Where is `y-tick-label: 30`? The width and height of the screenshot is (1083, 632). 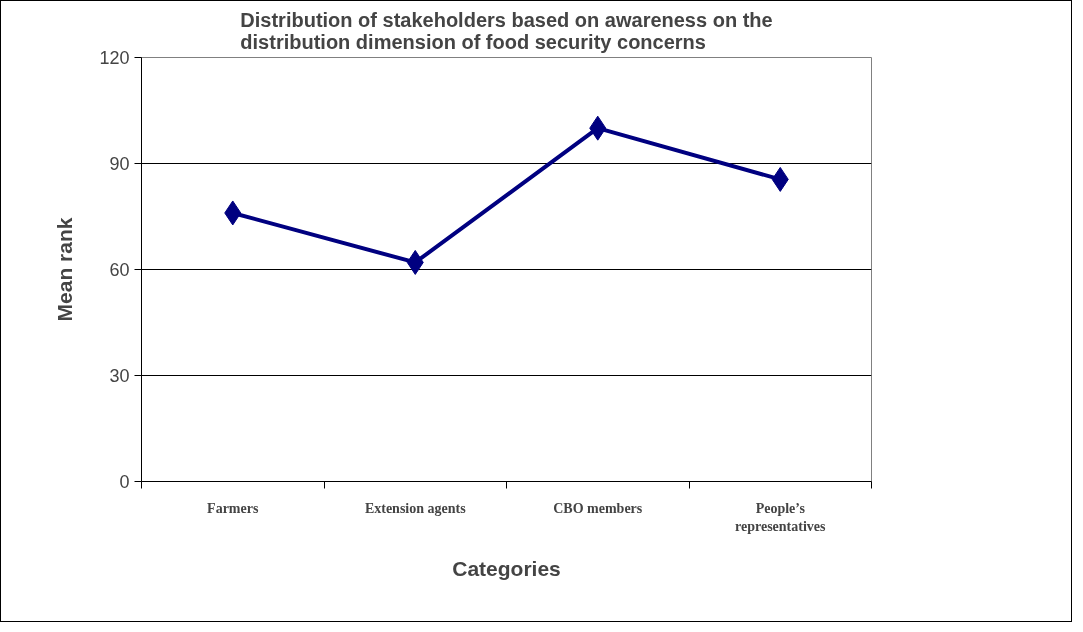
y-tick-label: 30 is located at coordinates (119, 376).